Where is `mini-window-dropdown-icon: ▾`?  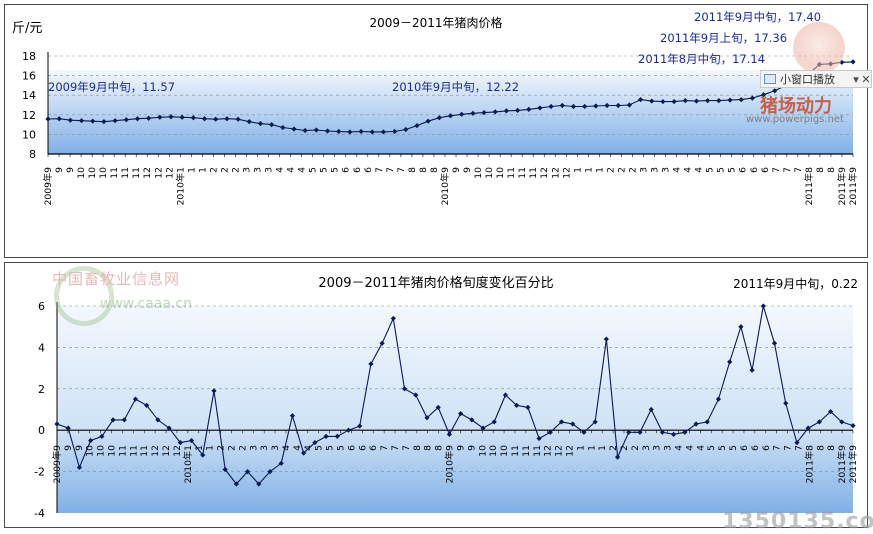
mini-window-dropdown-icon: ▾ is located at coordinates (856, 79).